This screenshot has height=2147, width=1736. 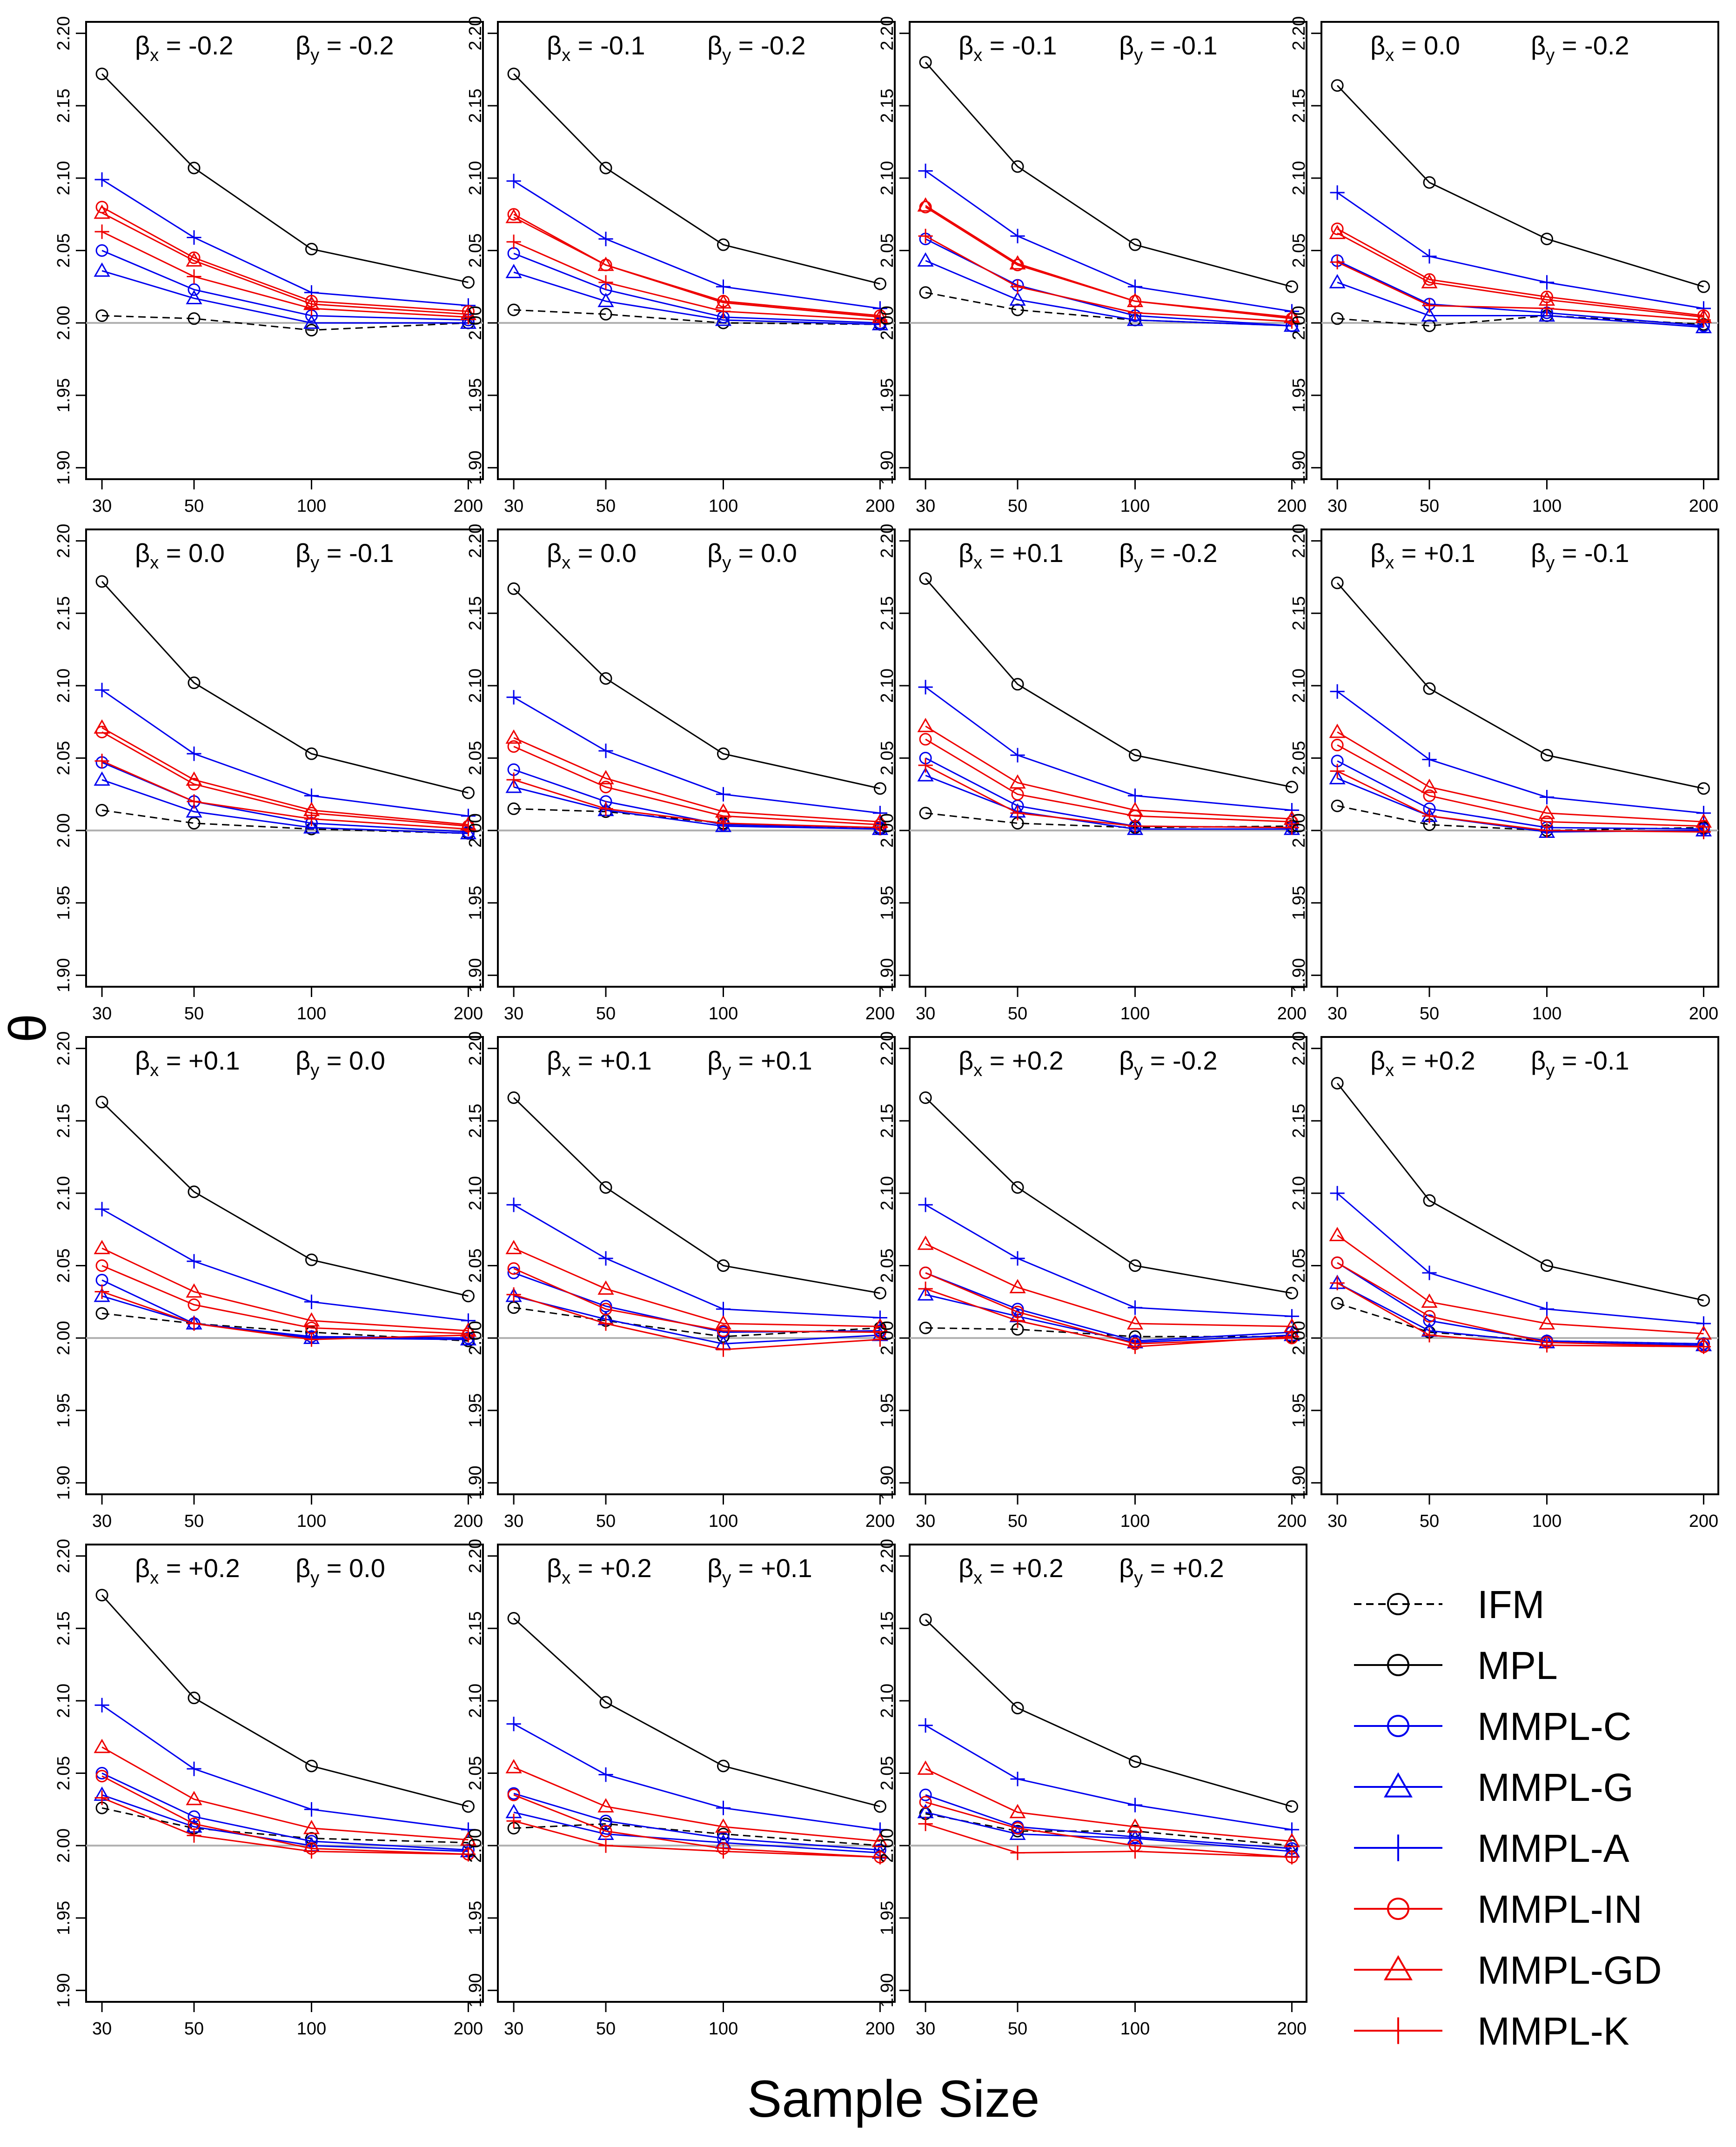 What do you see at coordinates (64, 1701) in the screenshot?
I see `y-tick-label: 2.10` at bounding box center [64, 1701].